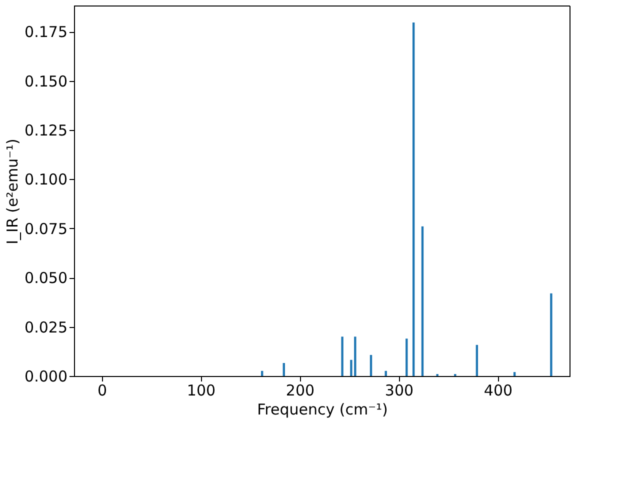 This screenshot has height=480, width=640. What do you see at coordinates (498, 391) in the screenshot?
I see `x-tick-label: 400` at bounding box center [498, 391].